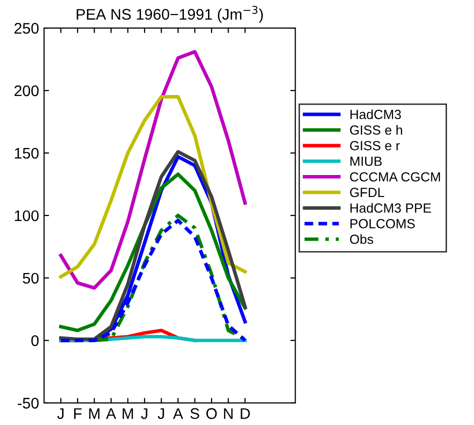 This screenshot has height=425, width=474. I want to click on x-tick-label: F, so click(78, 413).